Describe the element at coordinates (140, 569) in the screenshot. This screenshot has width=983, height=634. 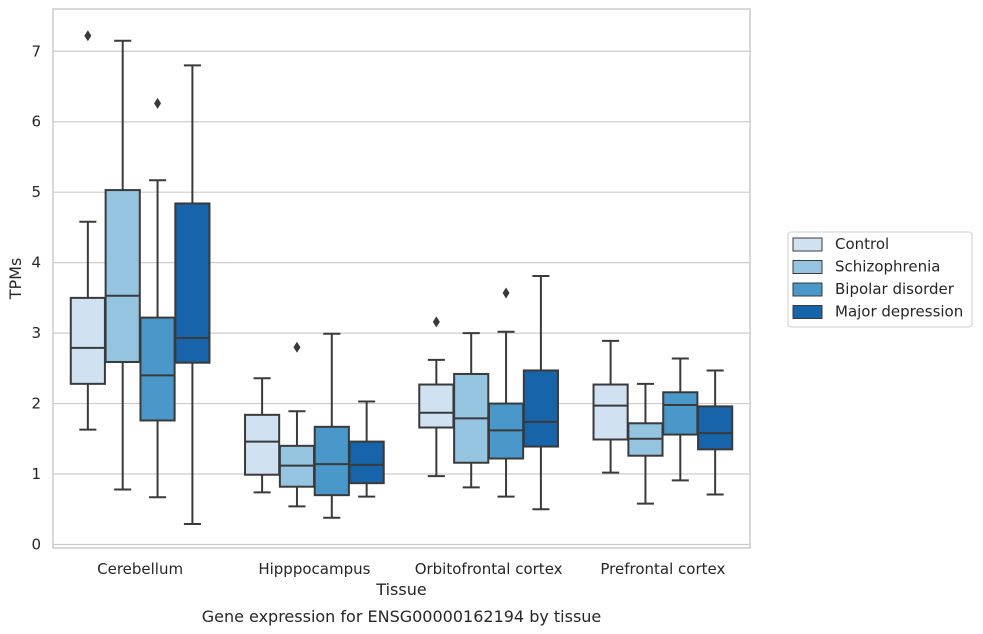
I see `x-tick-label: Cerebellum` at that location.